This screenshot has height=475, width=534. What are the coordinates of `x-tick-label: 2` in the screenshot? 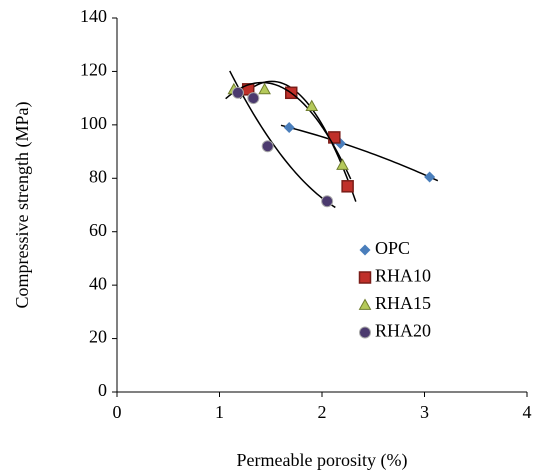 It's located at (322, 412).